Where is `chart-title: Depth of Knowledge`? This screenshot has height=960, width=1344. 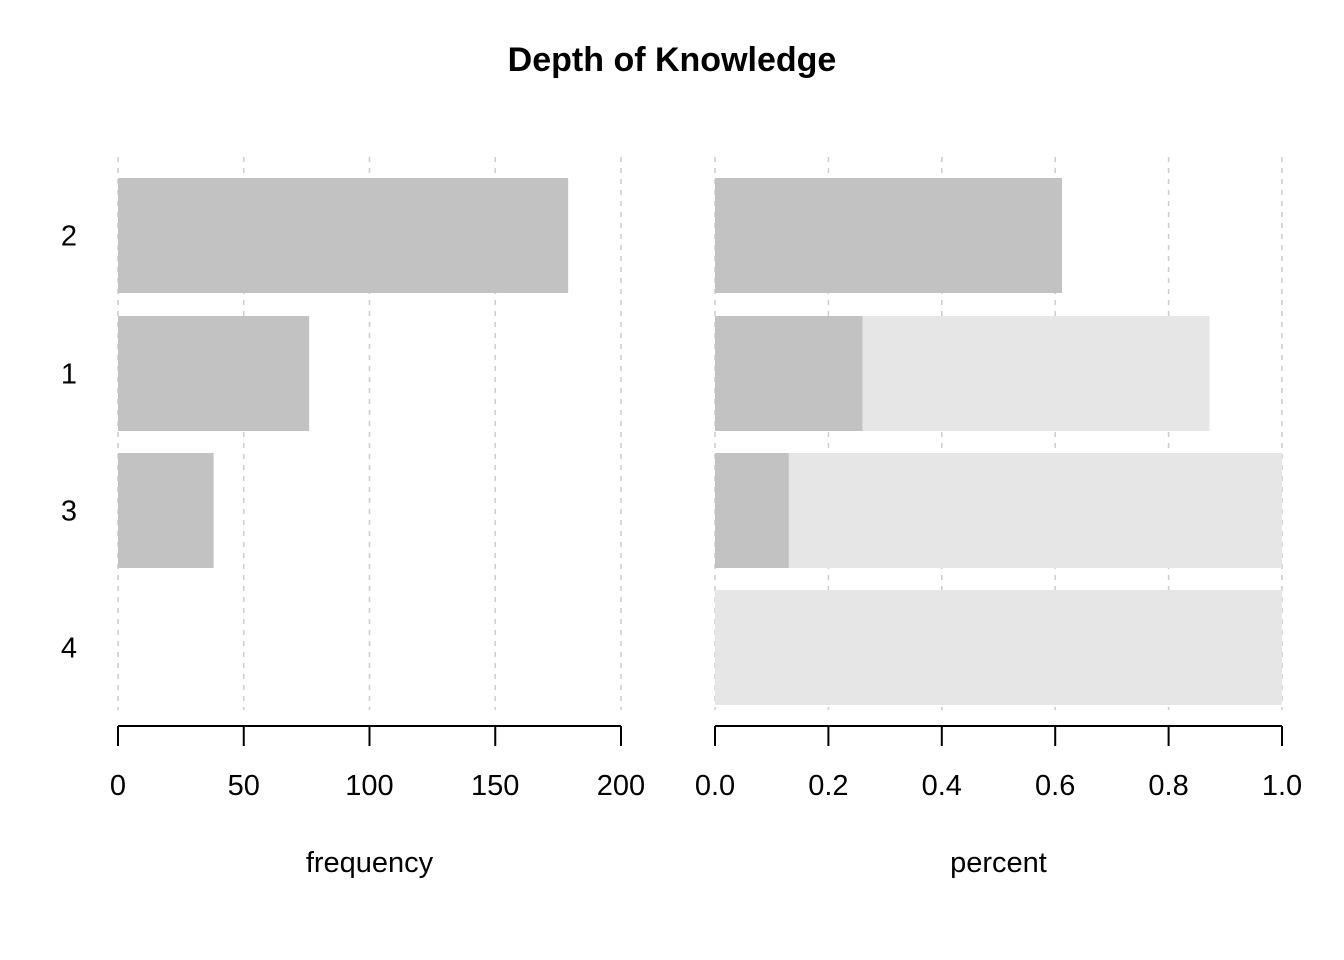
chart-title: Depth of Knowledge is located at coordinates (672, 60).